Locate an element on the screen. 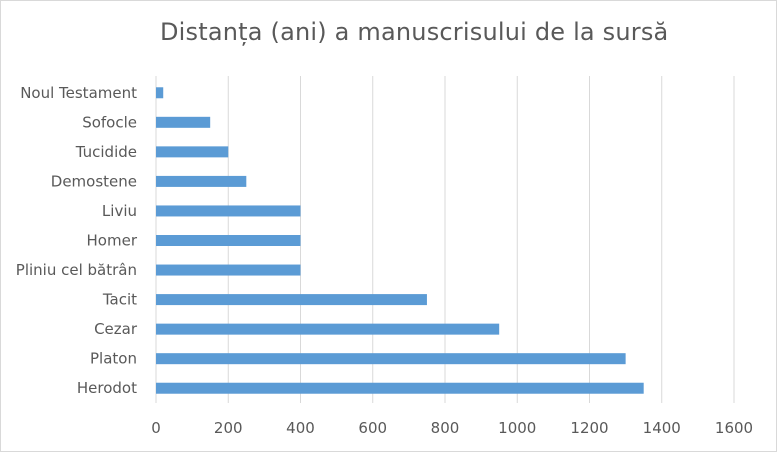  x-tick-label: 600 is located at coordinates (372, 428).